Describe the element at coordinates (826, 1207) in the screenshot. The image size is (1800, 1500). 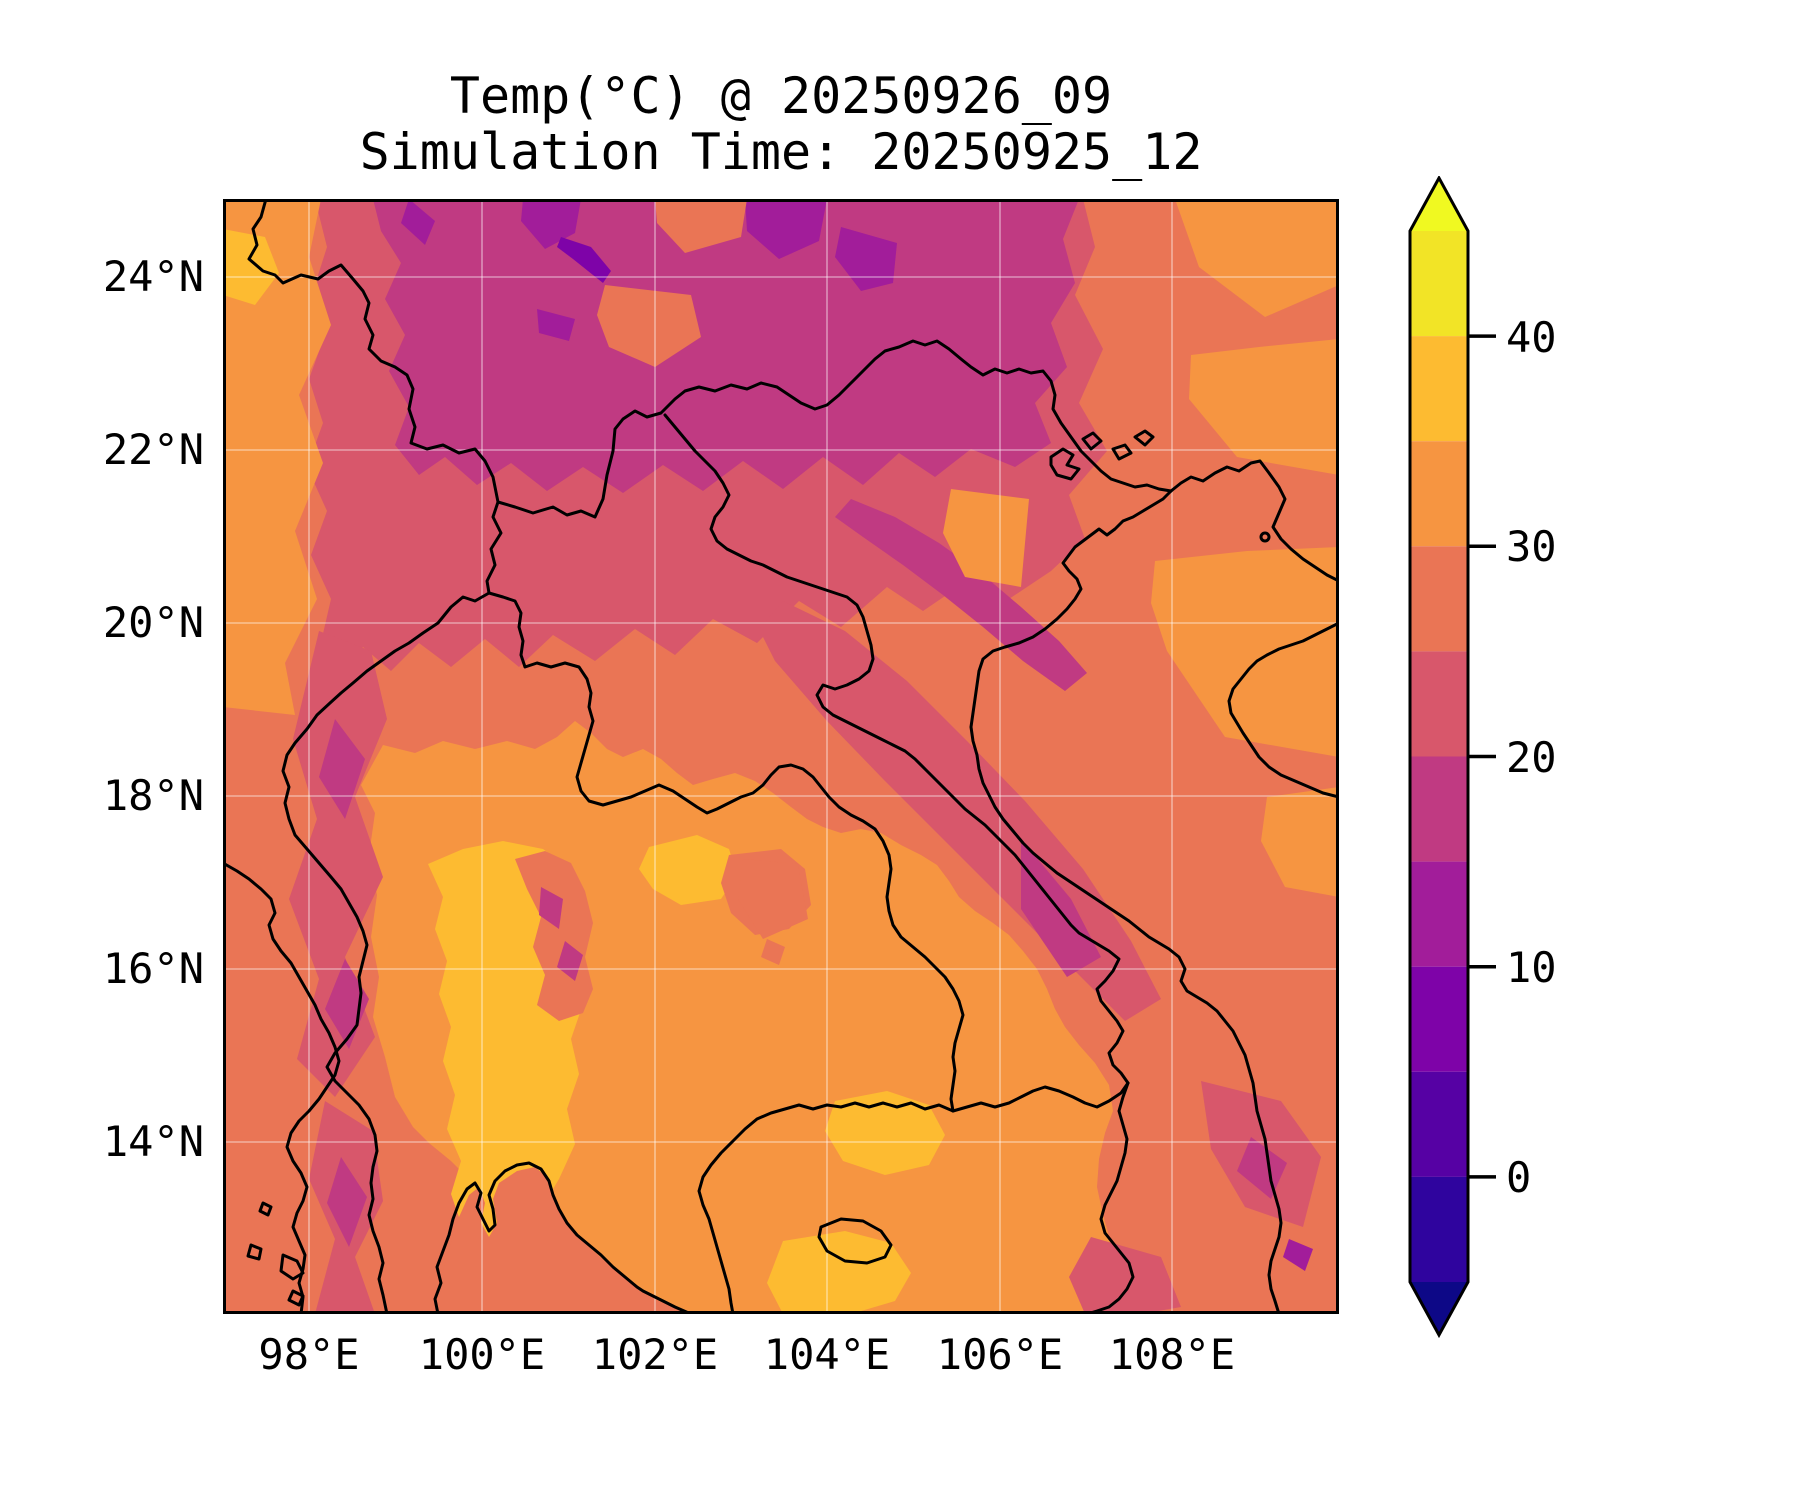
I see `border-thailand-cambodia` at that location.